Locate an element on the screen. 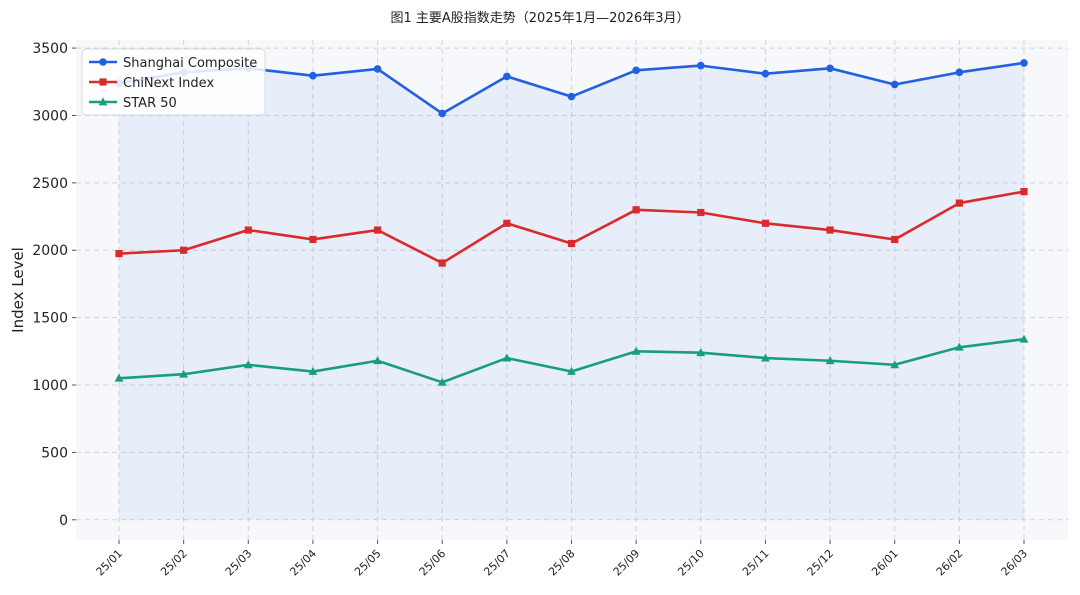 This screenshot has width=1080, height=595. x-tick-label: 26/03 is located at coordinates (1015, 563).